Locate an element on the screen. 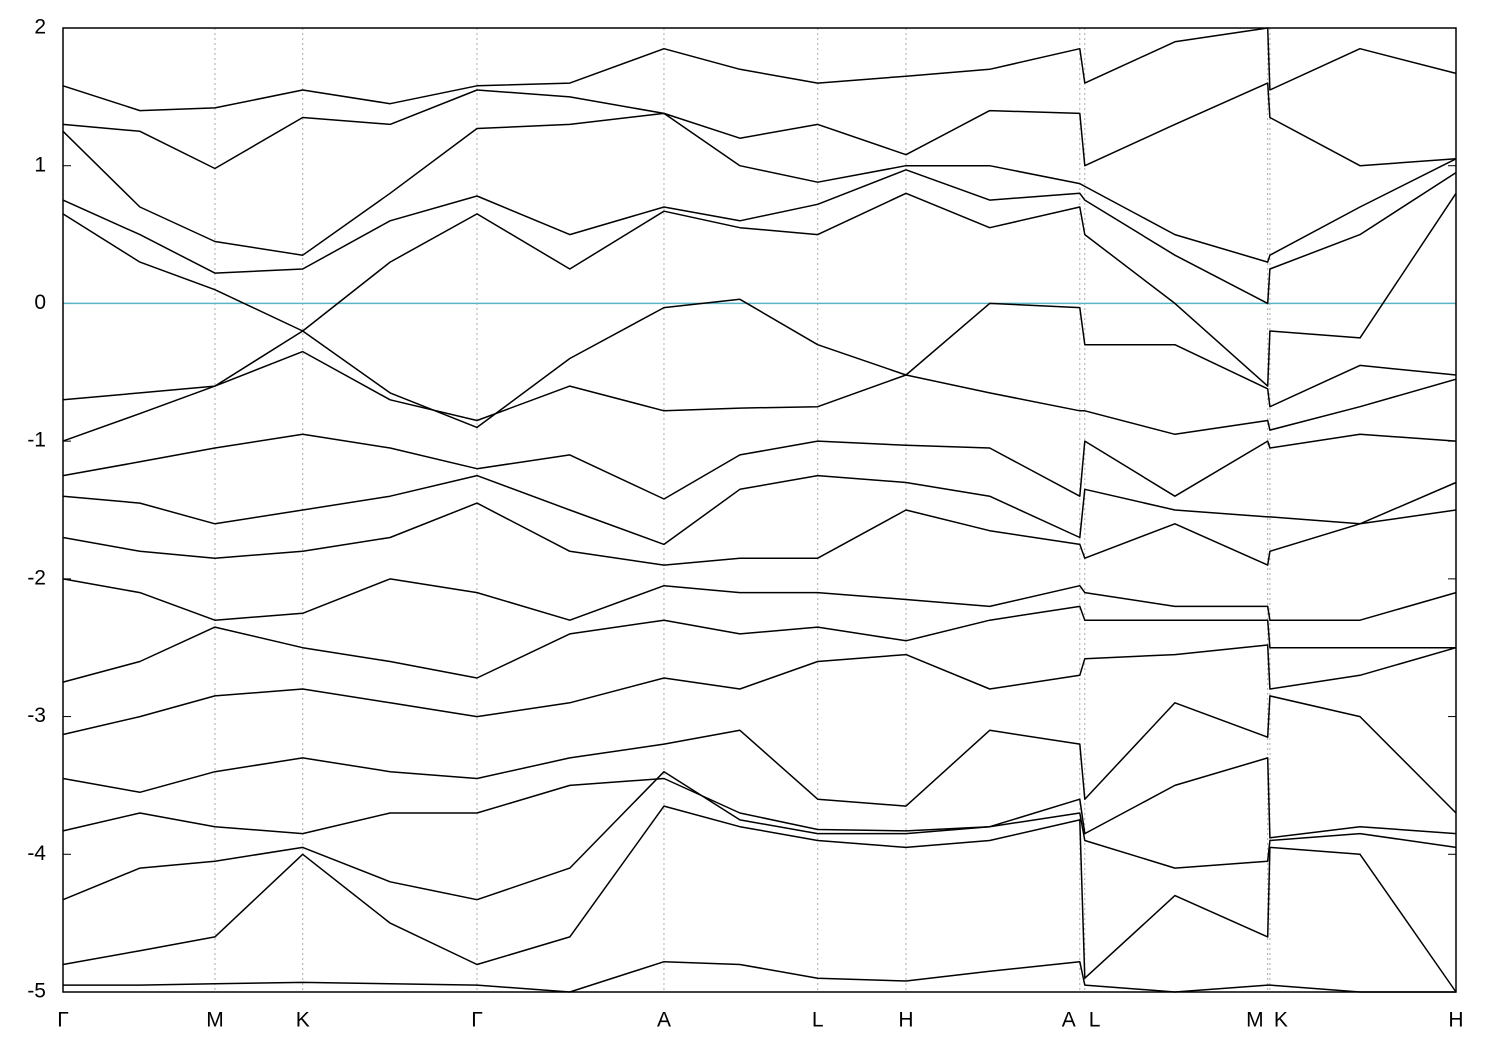  y-tick-label: -1 is located at coordinates (36, 440).